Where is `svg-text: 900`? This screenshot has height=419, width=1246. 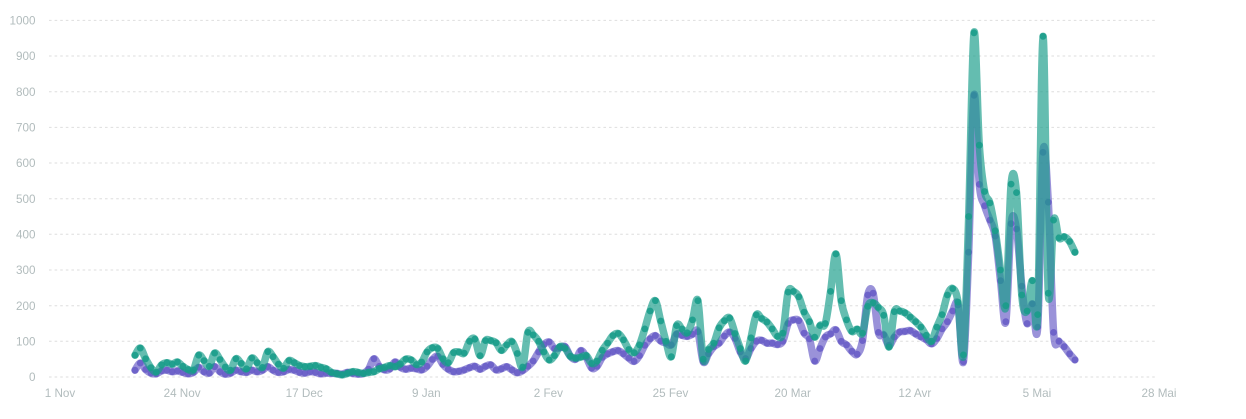
svg-text: 900 is located at coordinates (26, 56).